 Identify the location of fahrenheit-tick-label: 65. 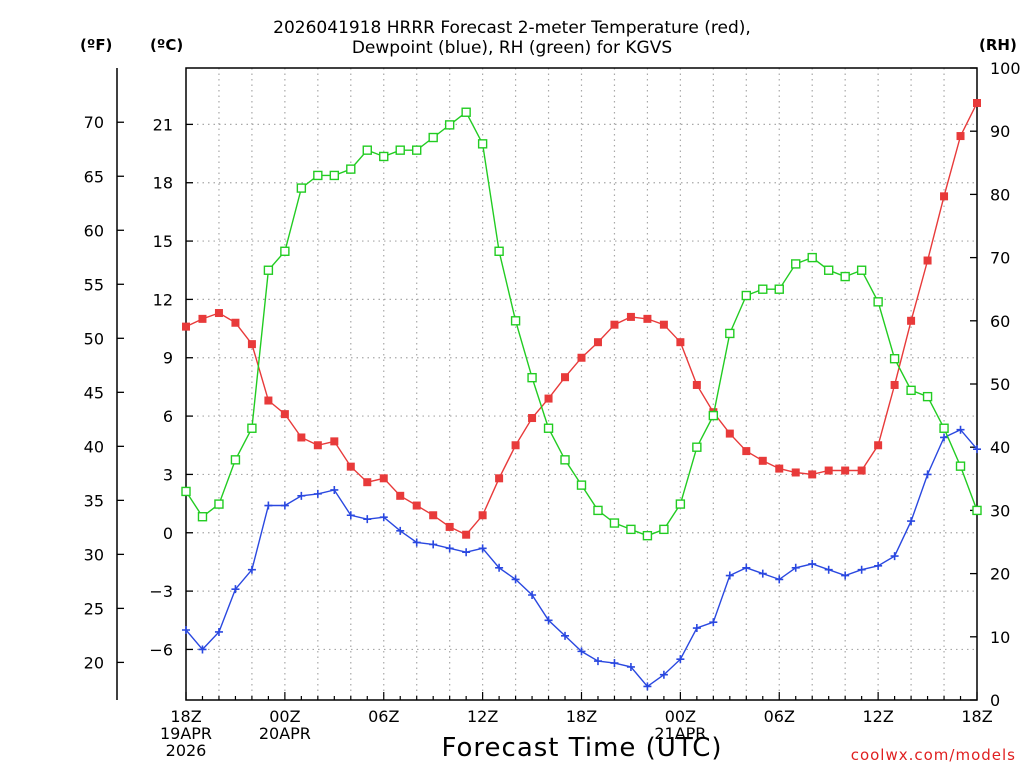
(94, 176).